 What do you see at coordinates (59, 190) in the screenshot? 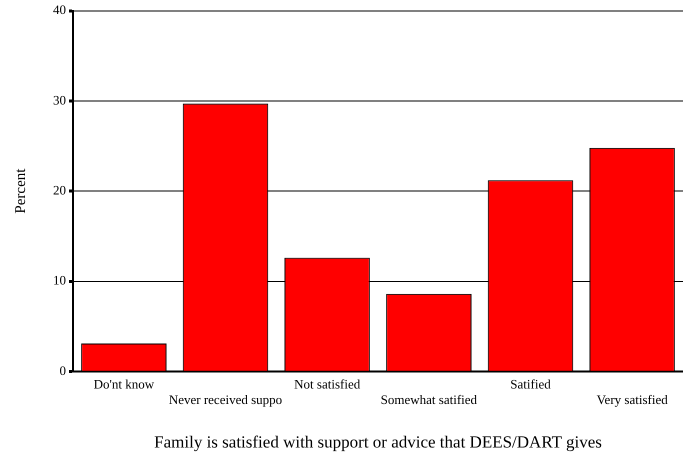
I see `y-tick-label: 20` at bounding box center [59, 190].